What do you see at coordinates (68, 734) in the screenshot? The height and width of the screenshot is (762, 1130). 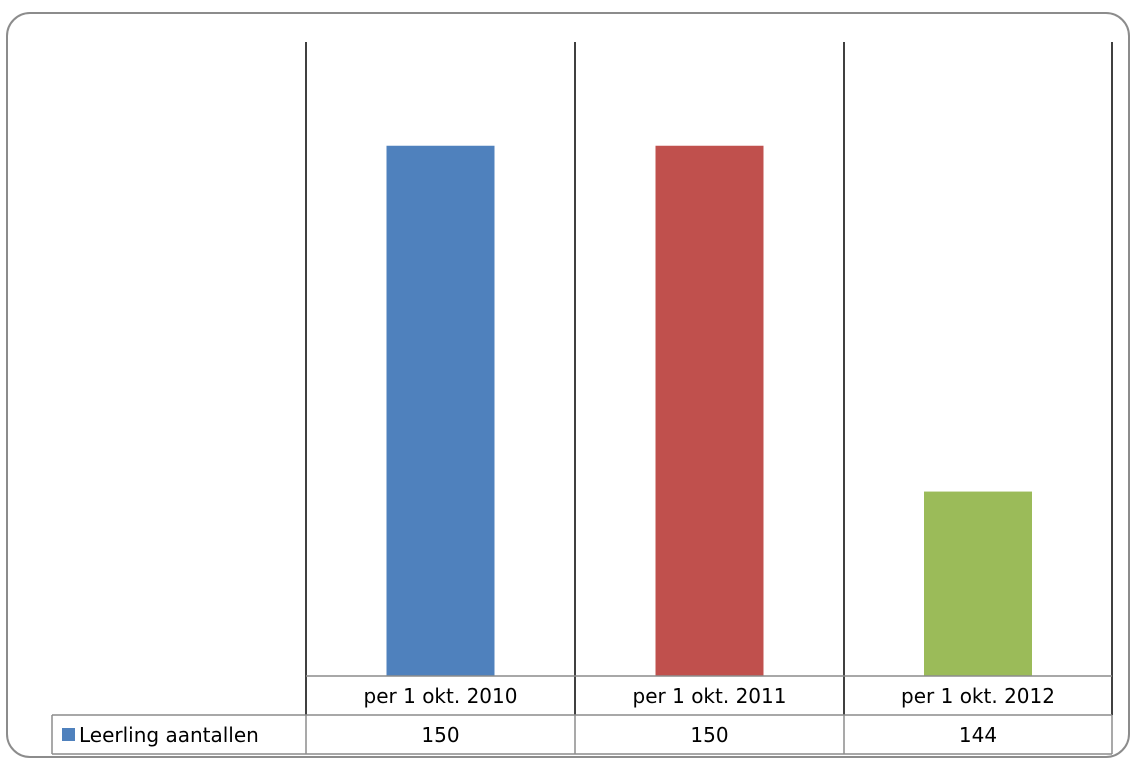 I see `legend-swatch` at bounding box center [68, 734].